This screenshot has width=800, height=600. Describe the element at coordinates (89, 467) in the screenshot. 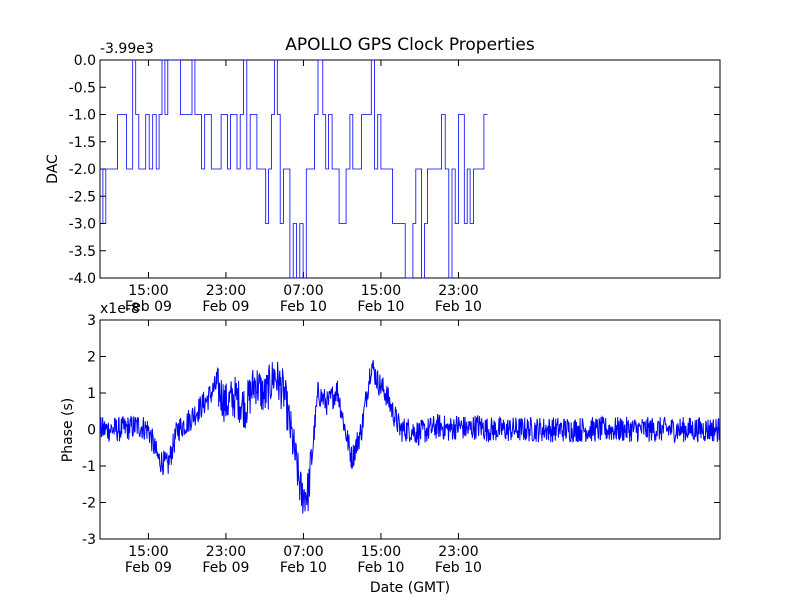

I see `bottom-y-tick-label-4: -1` at that location.